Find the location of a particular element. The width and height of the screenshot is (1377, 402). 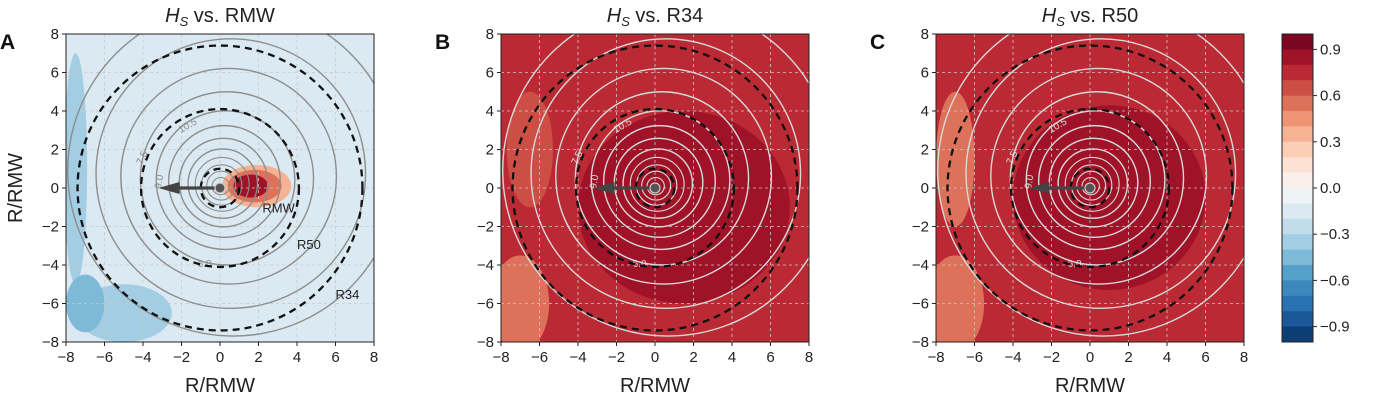

colorbar-tick-label: 0.9 is located at coordinates (1330, 49).